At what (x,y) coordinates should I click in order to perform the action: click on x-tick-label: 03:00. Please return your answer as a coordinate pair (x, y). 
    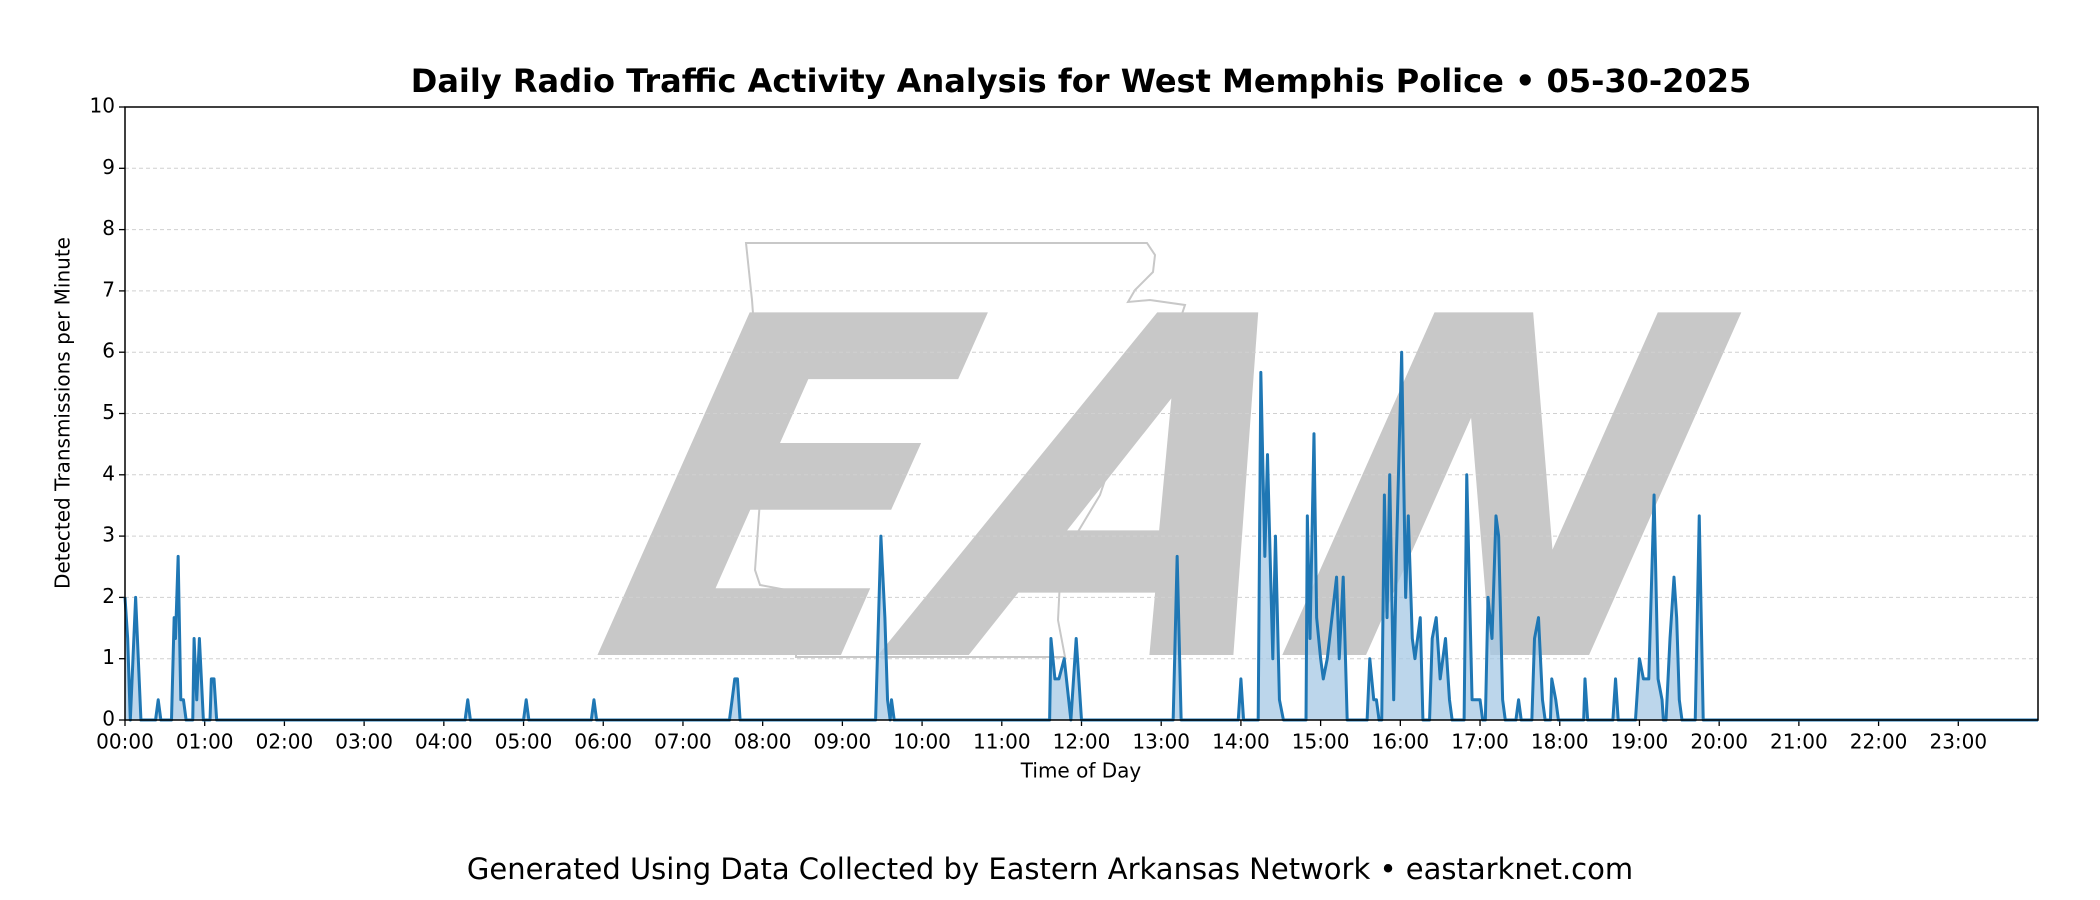
    Looking at the image, I should click on (364, 742).